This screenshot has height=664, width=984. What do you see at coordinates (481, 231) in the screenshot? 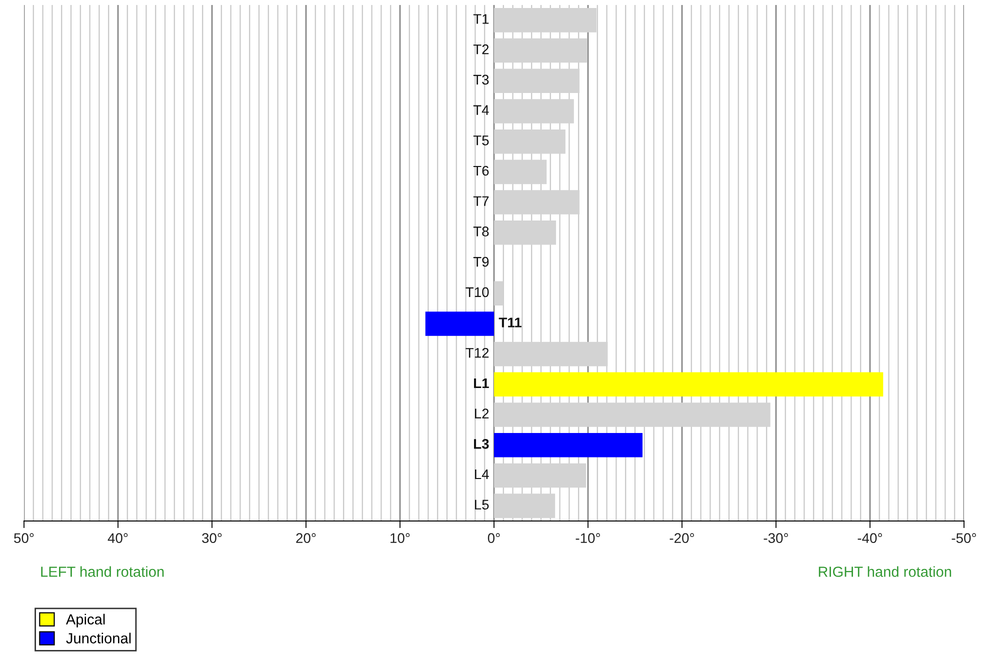
I see `y-tick-label: T8` at bounding box center [481, 231].